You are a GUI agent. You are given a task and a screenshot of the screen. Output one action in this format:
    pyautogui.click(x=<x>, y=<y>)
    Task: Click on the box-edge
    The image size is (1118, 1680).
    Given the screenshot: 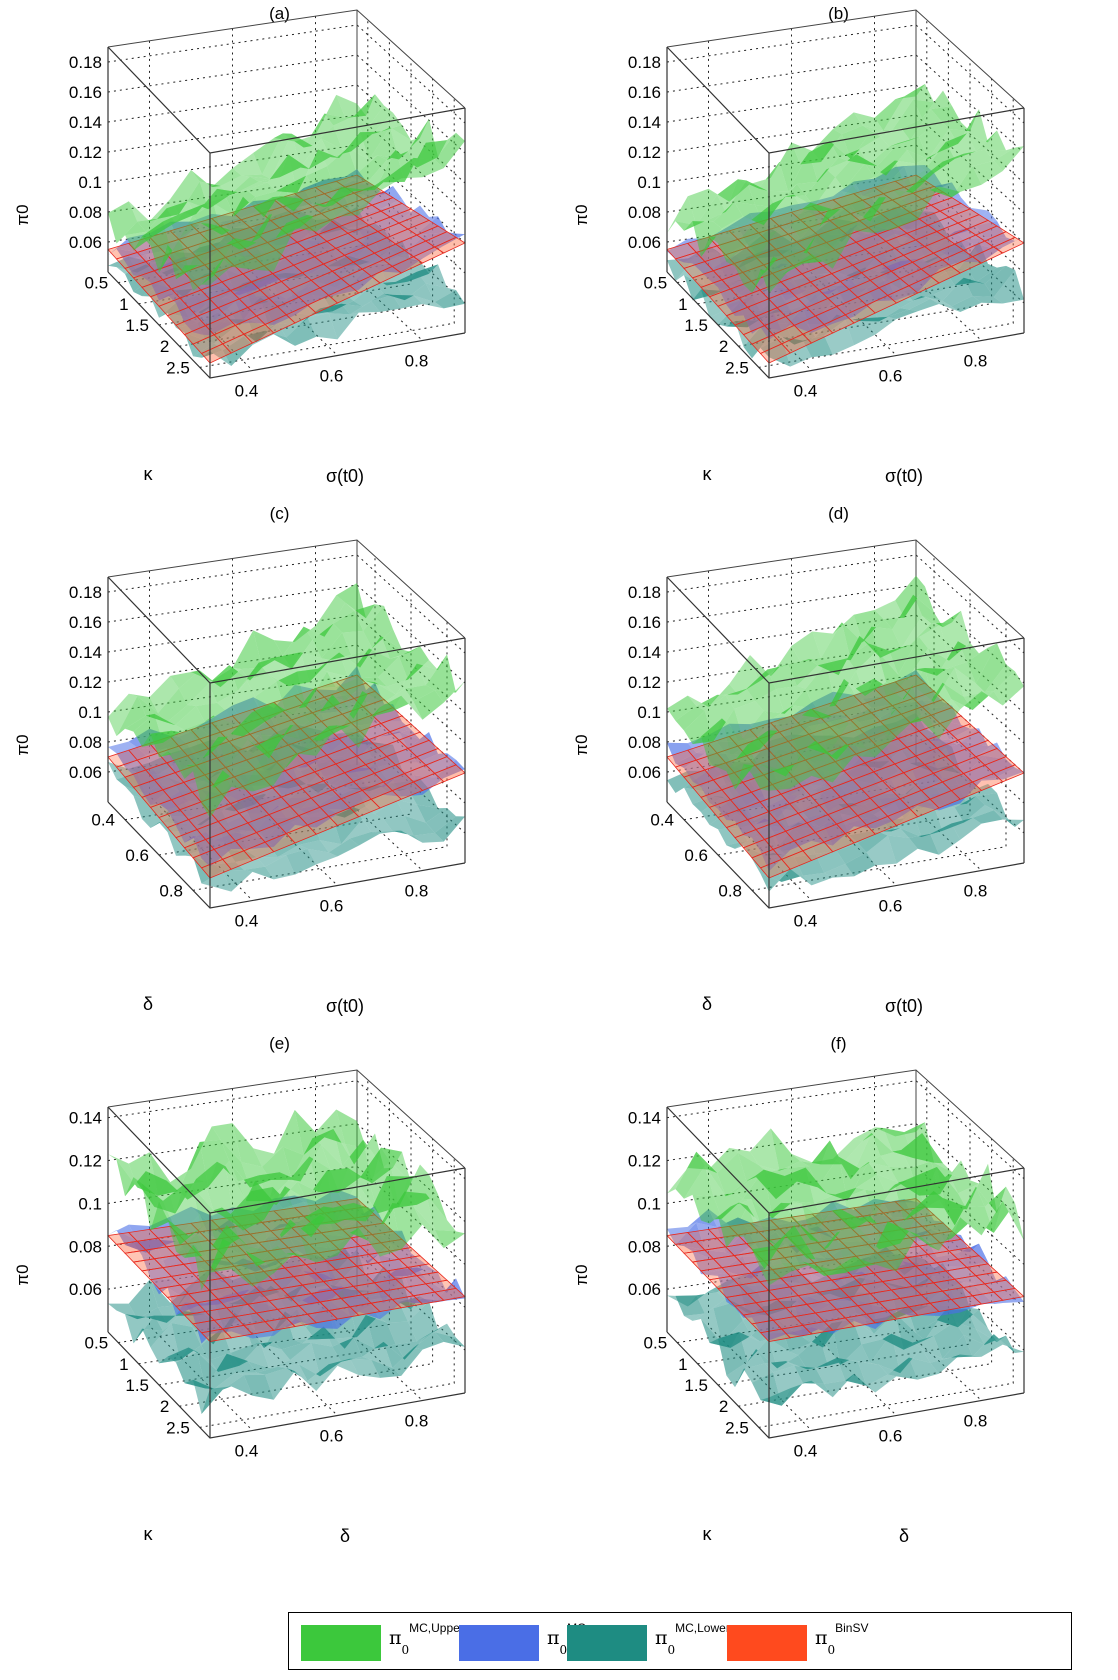 What is the action you would take?
    pyautogui.click(x=286, y=59)
    